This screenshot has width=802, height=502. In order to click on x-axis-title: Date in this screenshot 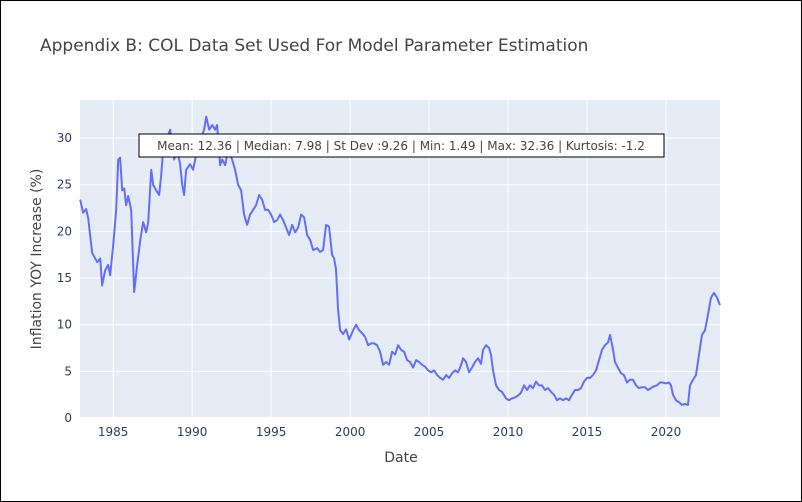, I will do `click(400, 458)`.